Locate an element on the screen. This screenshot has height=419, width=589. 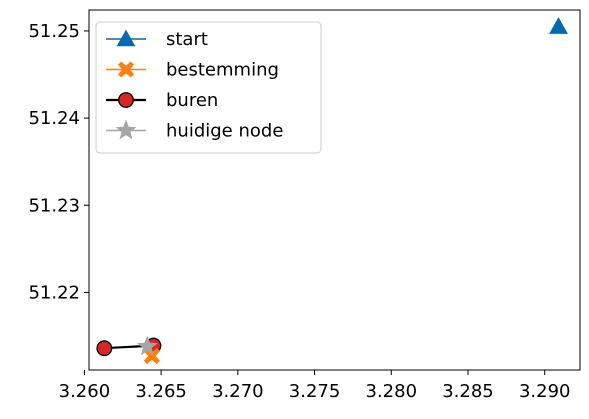
legend: start bestemming buren huidige node is located at coordinates (208, 87).